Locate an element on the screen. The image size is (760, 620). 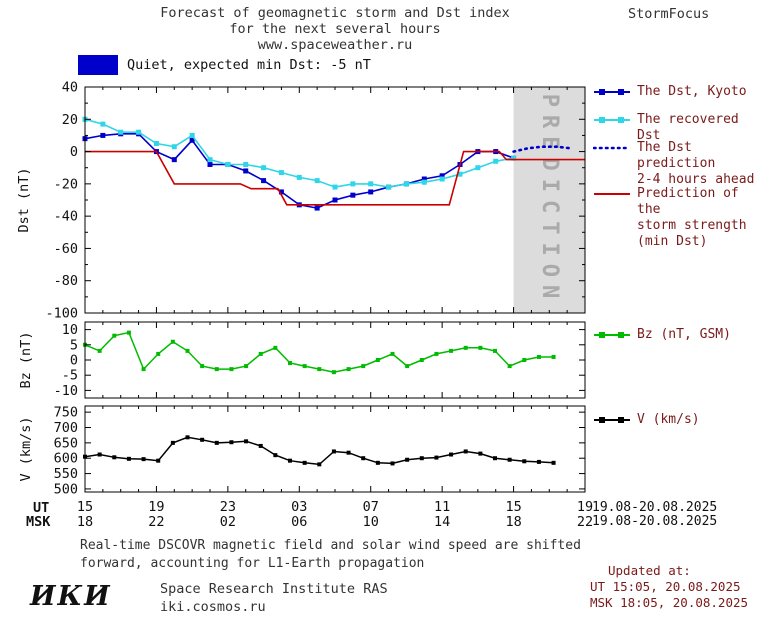
legend-label-storm-prediction-line2: storm strength is located at coordinates (692, 225).